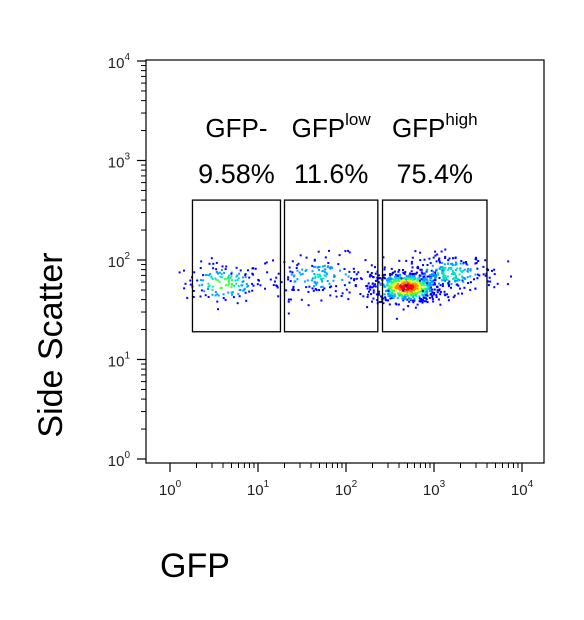  Describe the element at coordinates (195, 566) in the screenshot. I see `x-axis-title: GFP` at that location.